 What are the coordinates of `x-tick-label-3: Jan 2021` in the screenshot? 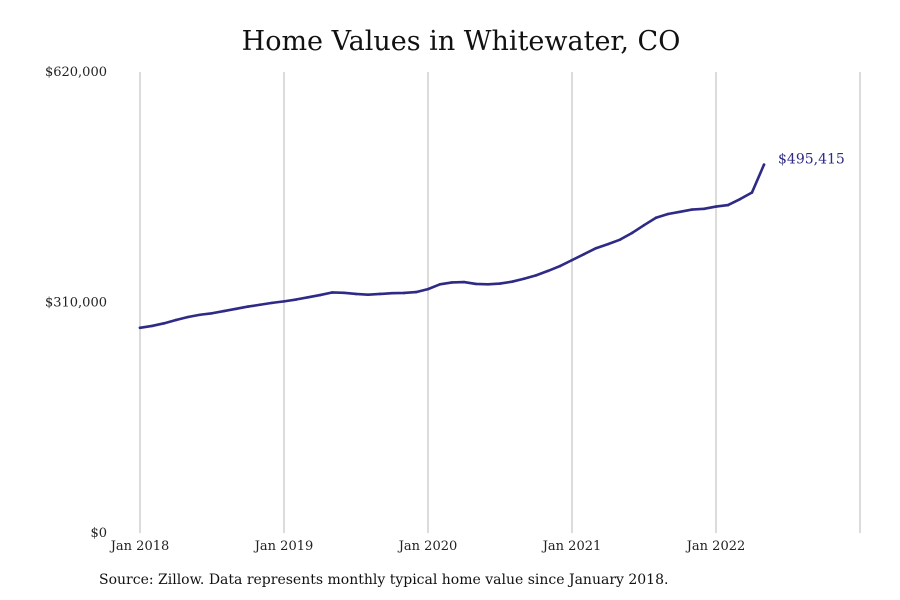 It's located at (571, 546).